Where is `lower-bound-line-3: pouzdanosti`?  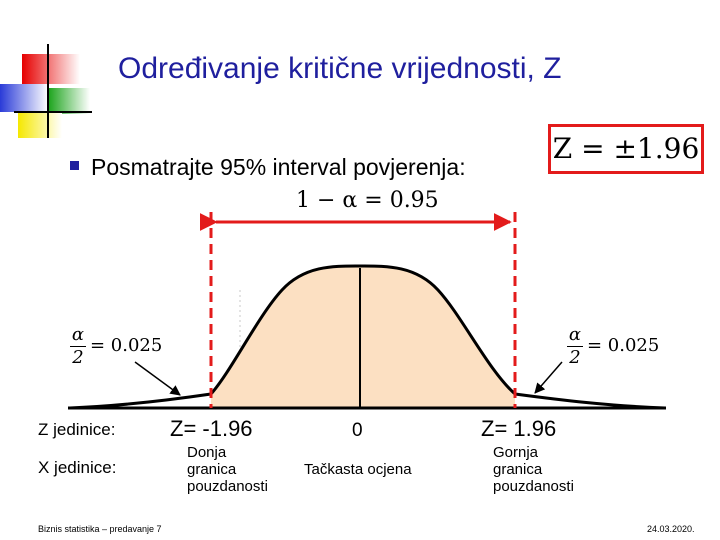 lower-bound-line-3: pouzdanosti is located at coordinates (227, 486).